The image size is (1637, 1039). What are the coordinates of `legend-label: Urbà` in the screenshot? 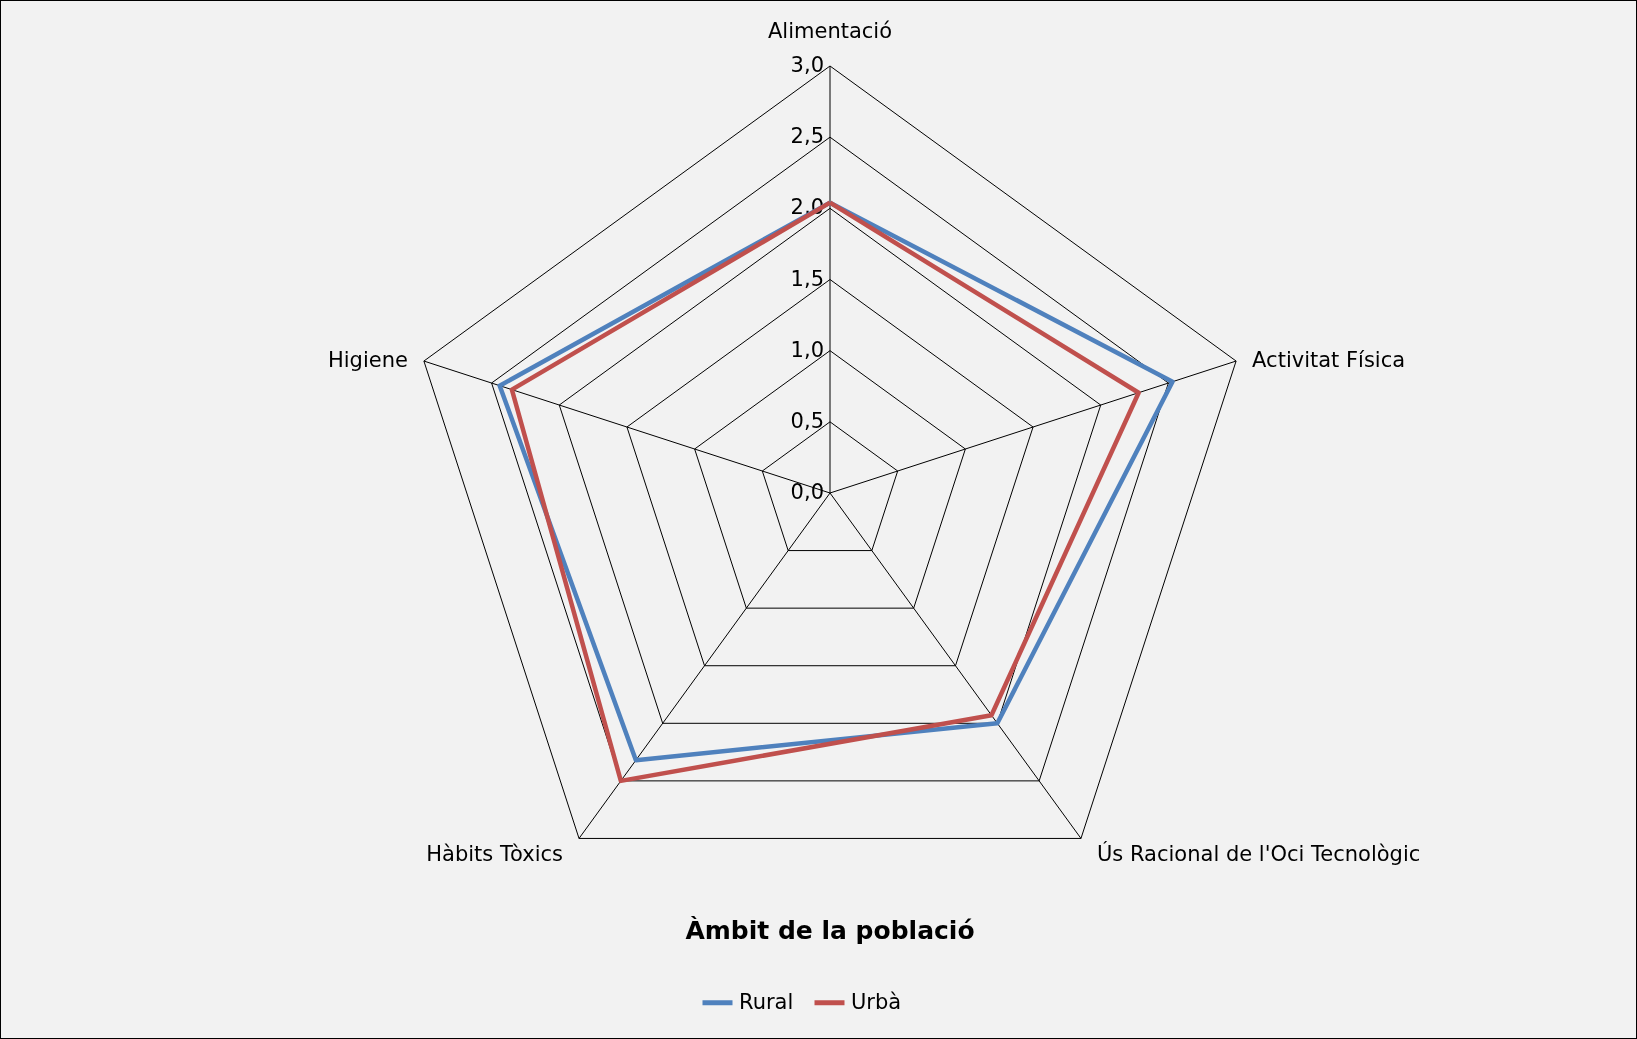 It's located at (876, 1001).